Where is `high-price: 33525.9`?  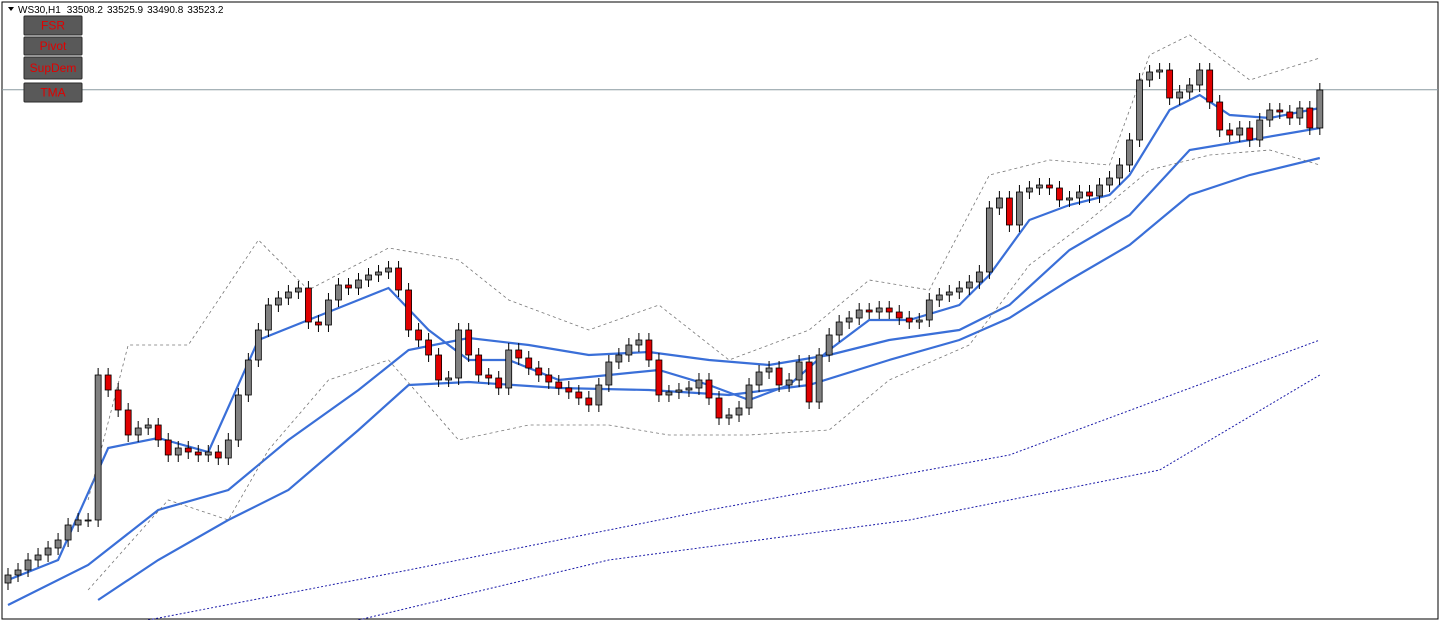 high-price: 33525.9 is located at coordinates (125, 10).